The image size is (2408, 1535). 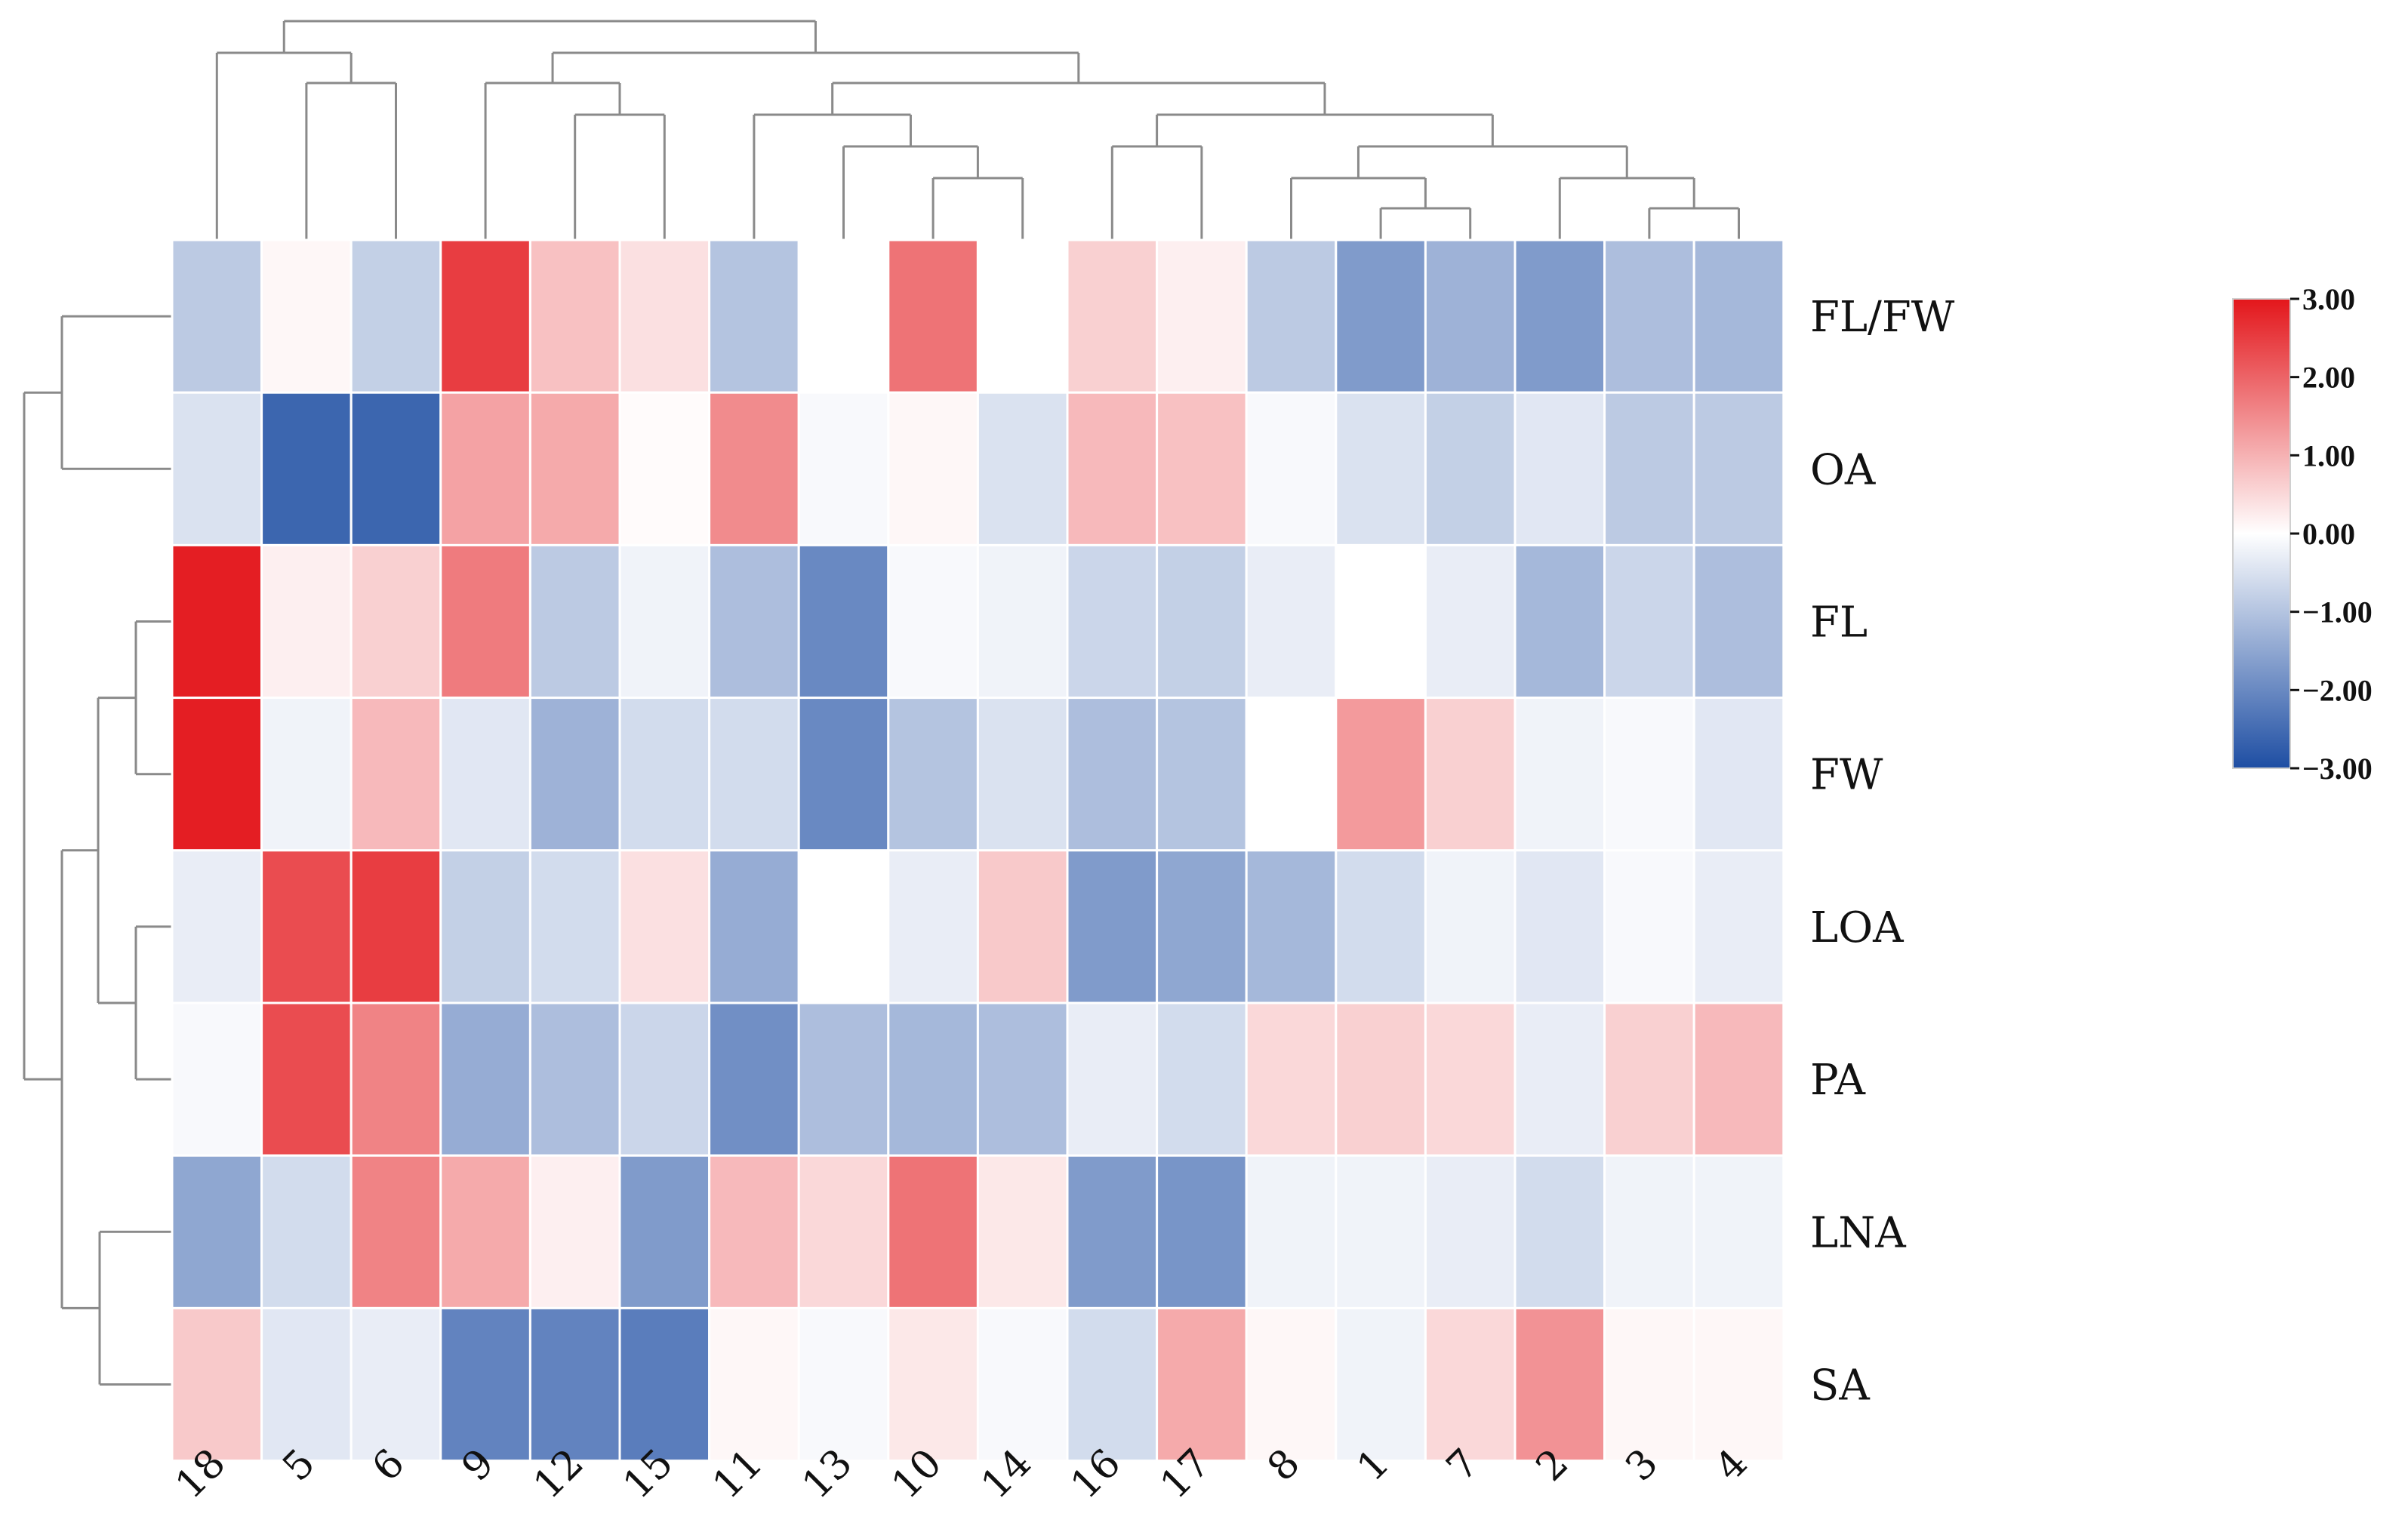 I want to click on colorbar: 3.00 2.00 1.00 0.00 −1.00 −2.00 −3.00, so click(x=2302, y=534).